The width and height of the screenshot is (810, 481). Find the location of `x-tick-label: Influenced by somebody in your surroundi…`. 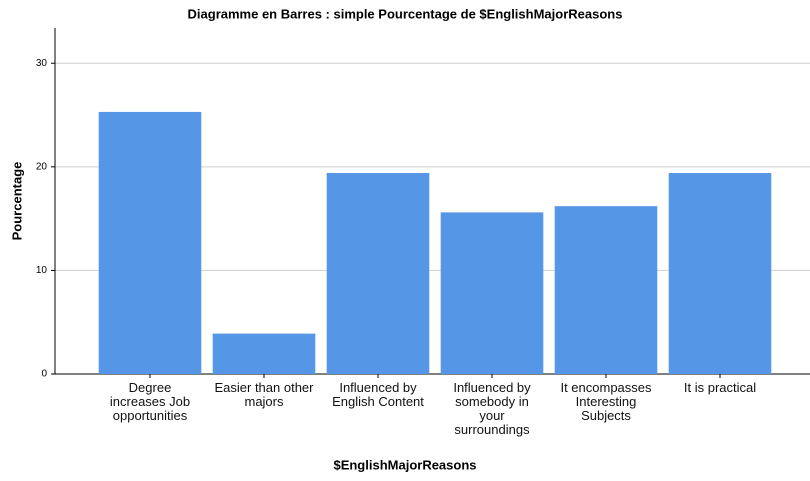

x-tick-label: Influenced by somebody in your surroundi… is located at coordinates (492, 408).